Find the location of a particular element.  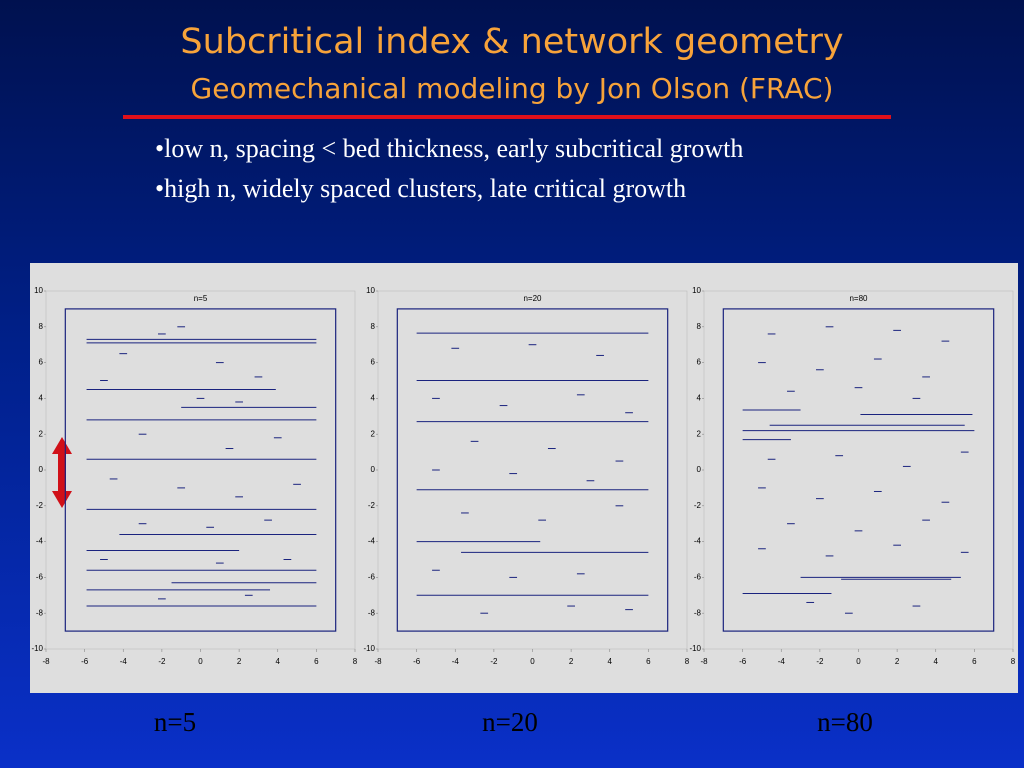

bed-thickness-arrow is located at coordinates (62, 472).